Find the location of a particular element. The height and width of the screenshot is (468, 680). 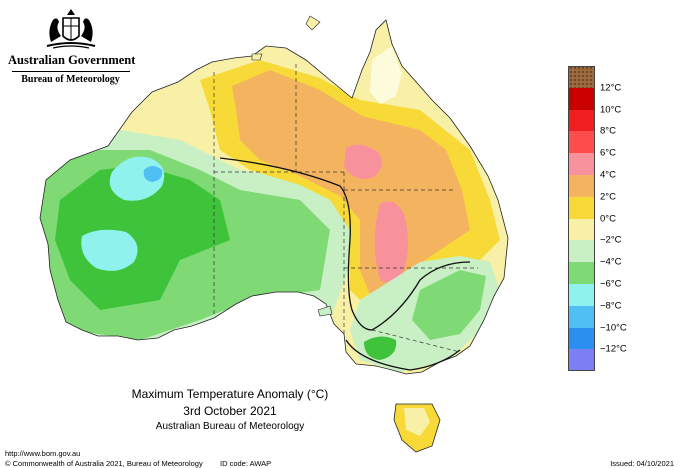

legend-label: 6°C is located at coordinates (608, 153).